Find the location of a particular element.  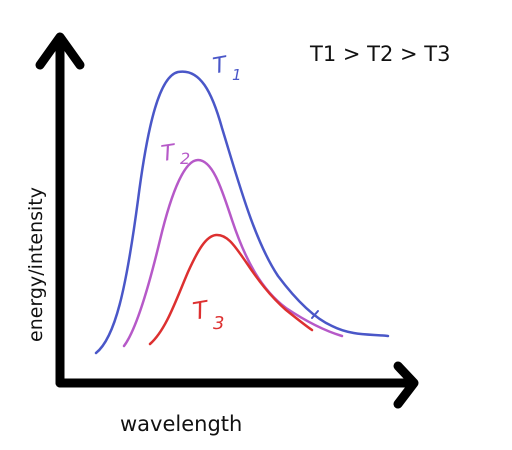

x-axis-label: wavelength is located at coordinates (181, 424).